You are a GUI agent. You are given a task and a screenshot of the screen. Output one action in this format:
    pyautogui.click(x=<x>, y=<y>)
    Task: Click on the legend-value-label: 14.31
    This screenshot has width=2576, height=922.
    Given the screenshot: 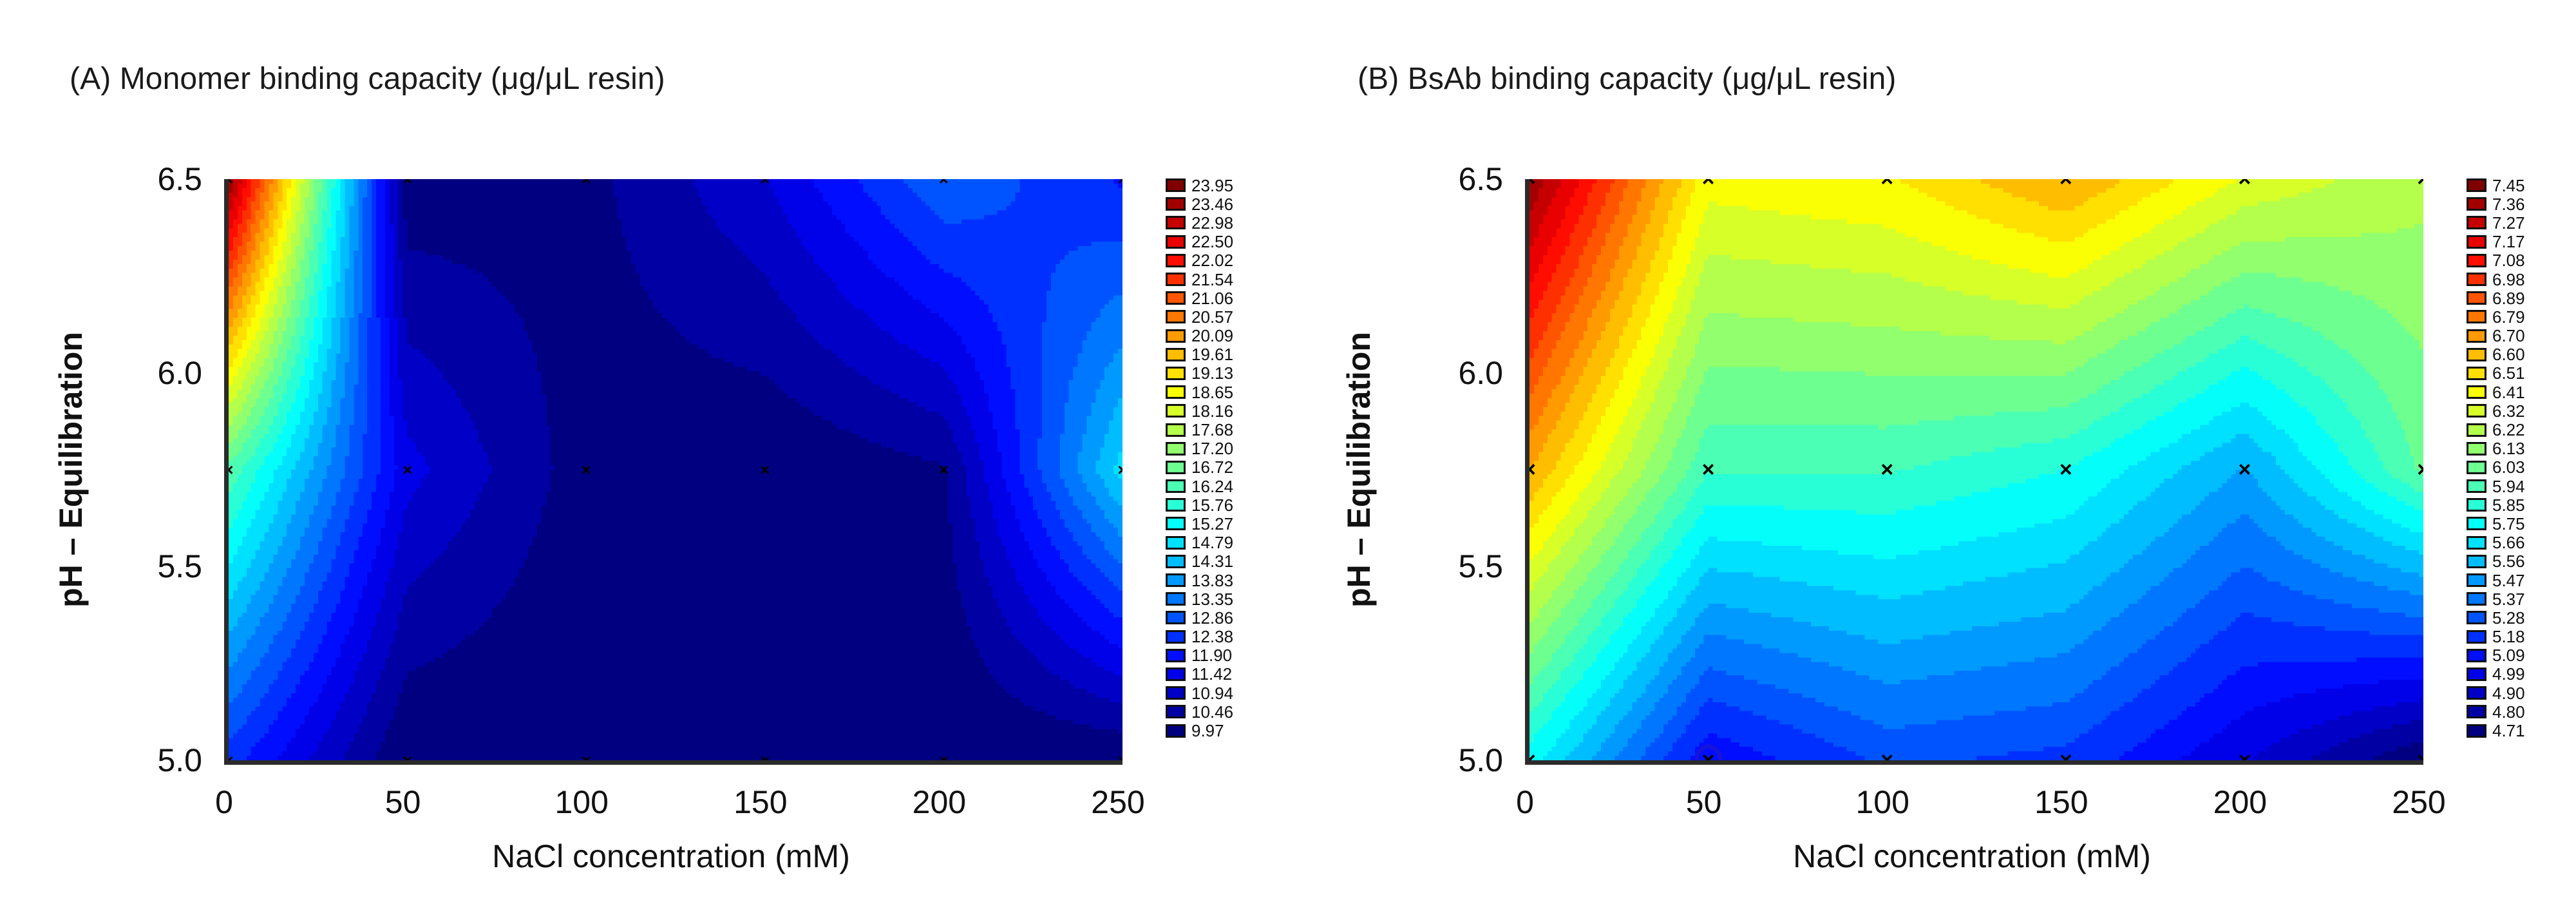 What is the action you would take?
    pyautogui.click(x=1212, y=561)
    